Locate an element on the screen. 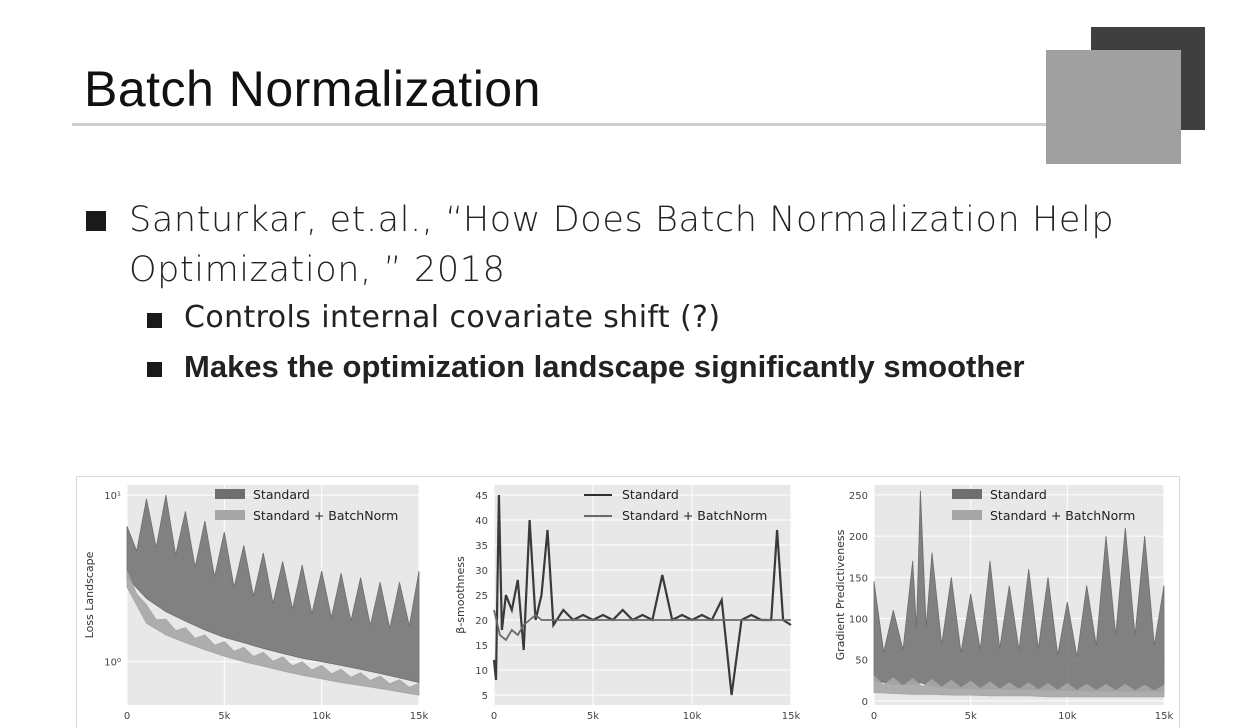  y-tick-label: 50 is located at coordinates (861, 661).